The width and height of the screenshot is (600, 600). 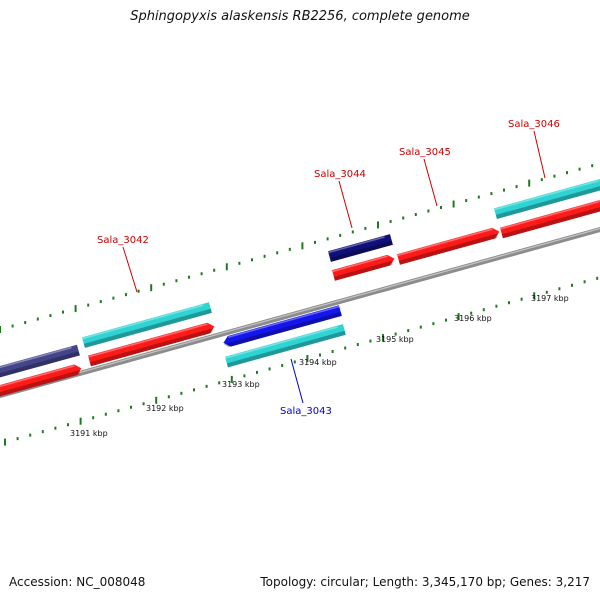 What do you see at coordinates (40, 361) in the screenshot?
I see `cds-forward-slate` at bounding box center [40, 361].